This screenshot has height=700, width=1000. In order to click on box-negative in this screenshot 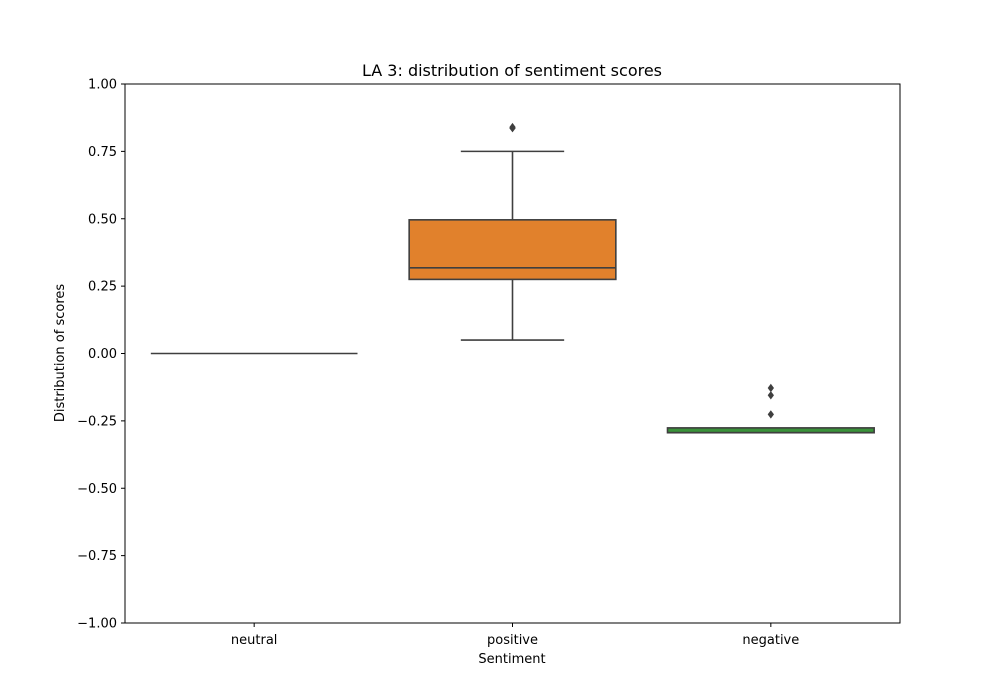, I will do `click(770, 408)`.